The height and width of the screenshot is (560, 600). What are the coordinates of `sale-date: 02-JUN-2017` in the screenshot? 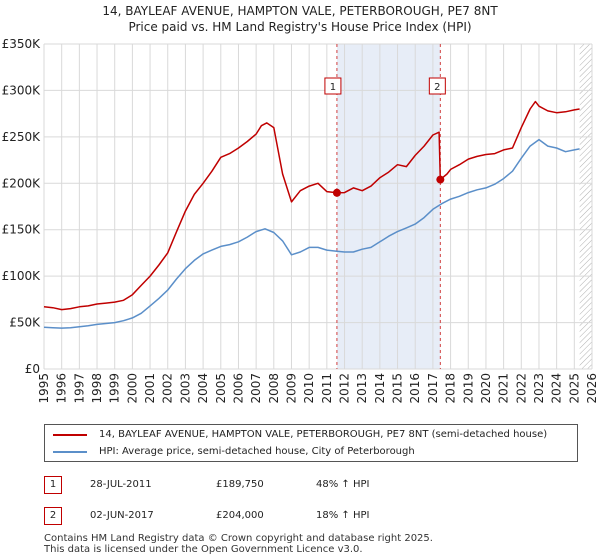 It's located at (122, 515).